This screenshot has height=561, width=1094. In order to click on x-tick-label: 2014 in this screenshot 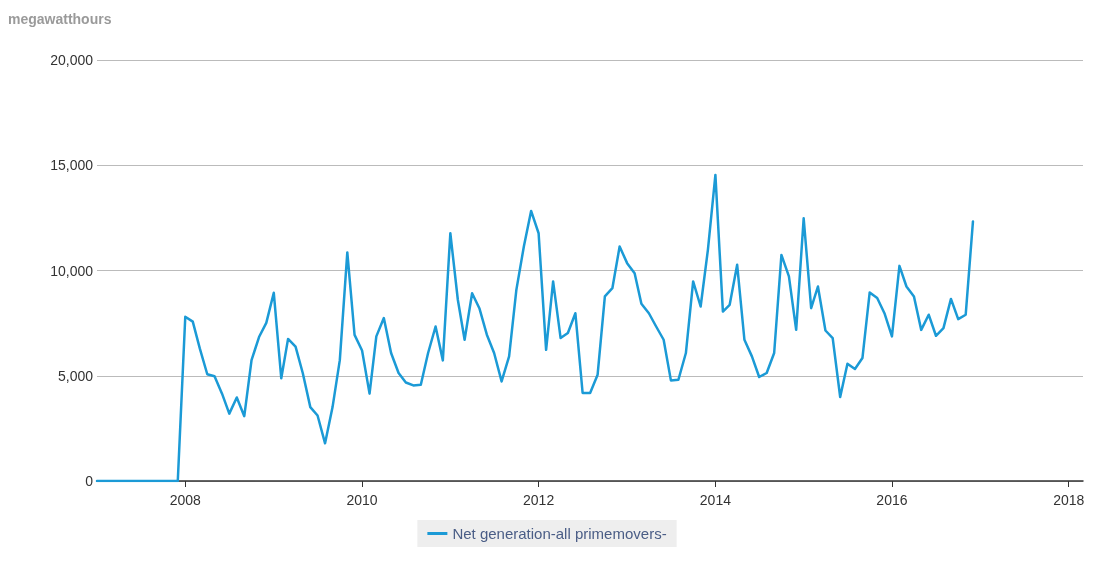, I will do `click(715, 500)`.